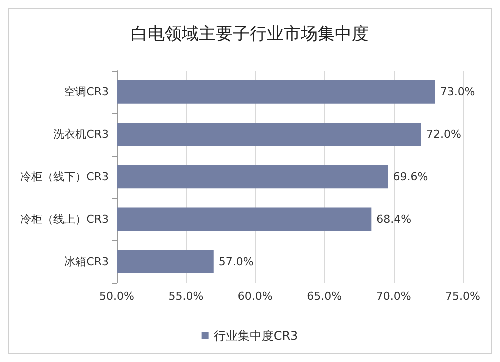 The width and height of the screenshot is (500, 362). What do you see at coordinates (64, 177) in the screenshot?
I see `y-tick-label: 冷柜（线下）CR3` at bounding box center [64, 177].